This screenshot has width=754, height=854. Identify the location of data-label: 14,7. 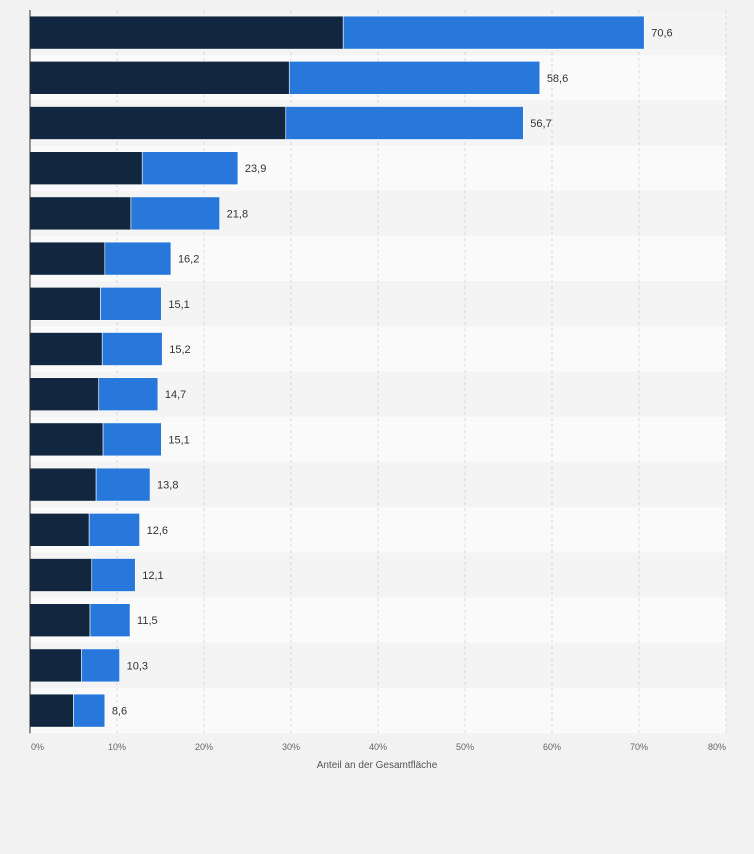
(175, 395).